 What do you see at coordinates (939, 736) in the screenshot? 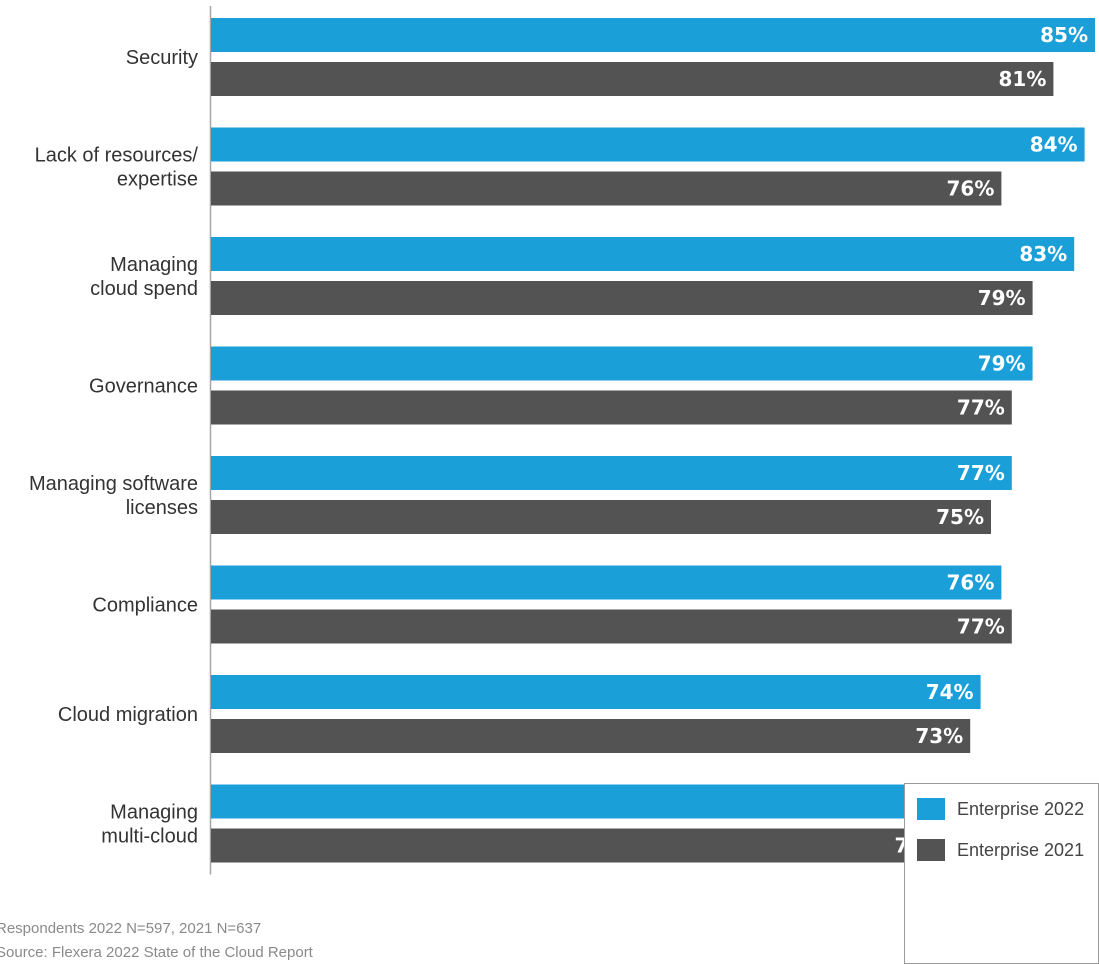
I see `data-label-2021-6: 73%` at bounding box center [939, 736].